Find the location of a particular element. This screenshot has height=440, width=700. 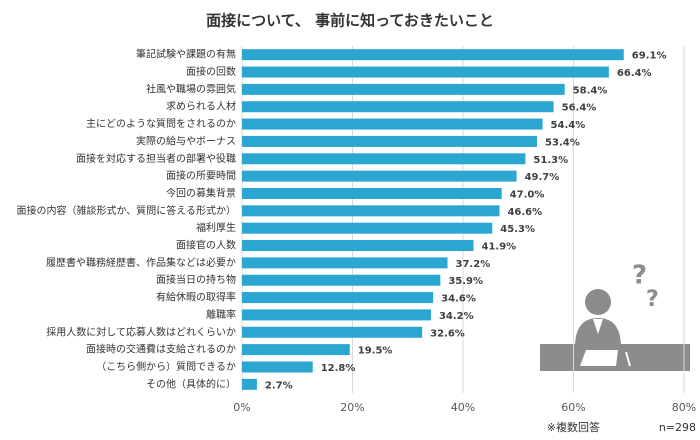

y-tick-label: 主にどのような質問をされるのか is located at coordinates (161, 123).